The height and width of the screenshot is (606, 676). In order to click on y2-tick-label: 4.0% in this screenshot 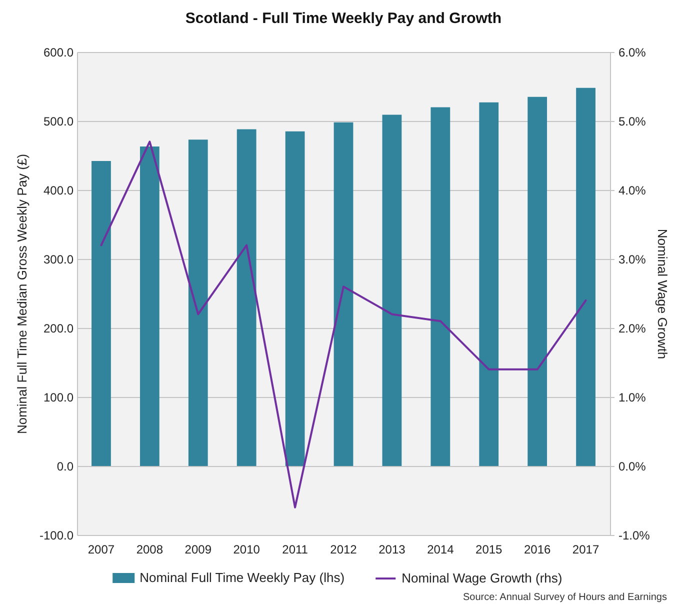, I will do `click(632, 191)`.